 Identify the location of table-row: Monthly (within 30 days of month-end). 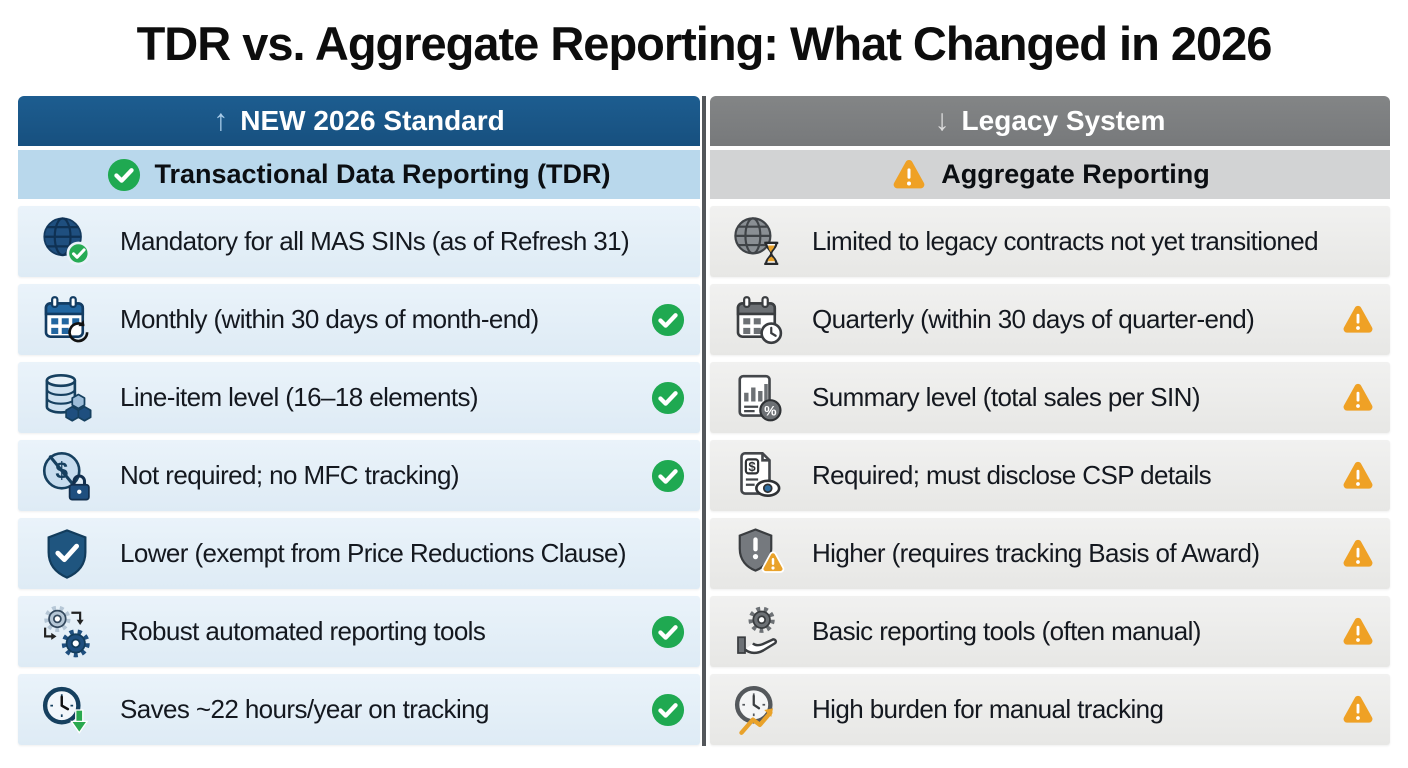
(359, 319).